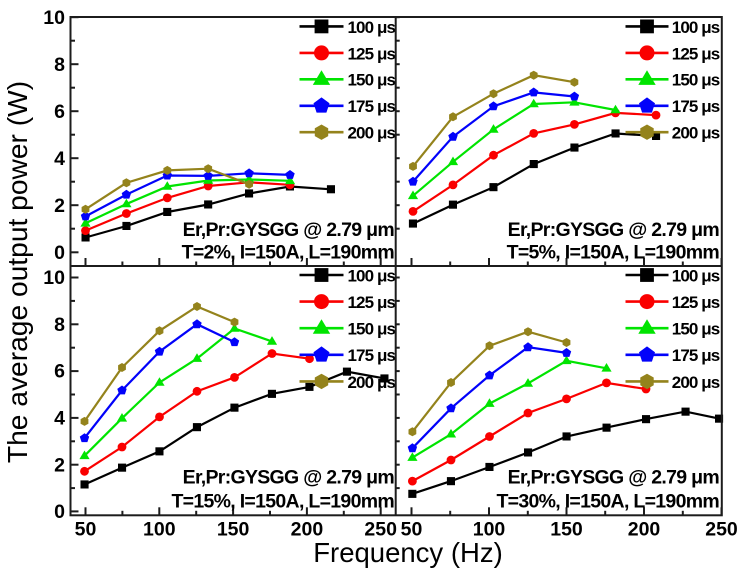 The height and width of the screenshot is (575, 747). I want to click on svg-text: Frequency (Hz), so click(408, 552).